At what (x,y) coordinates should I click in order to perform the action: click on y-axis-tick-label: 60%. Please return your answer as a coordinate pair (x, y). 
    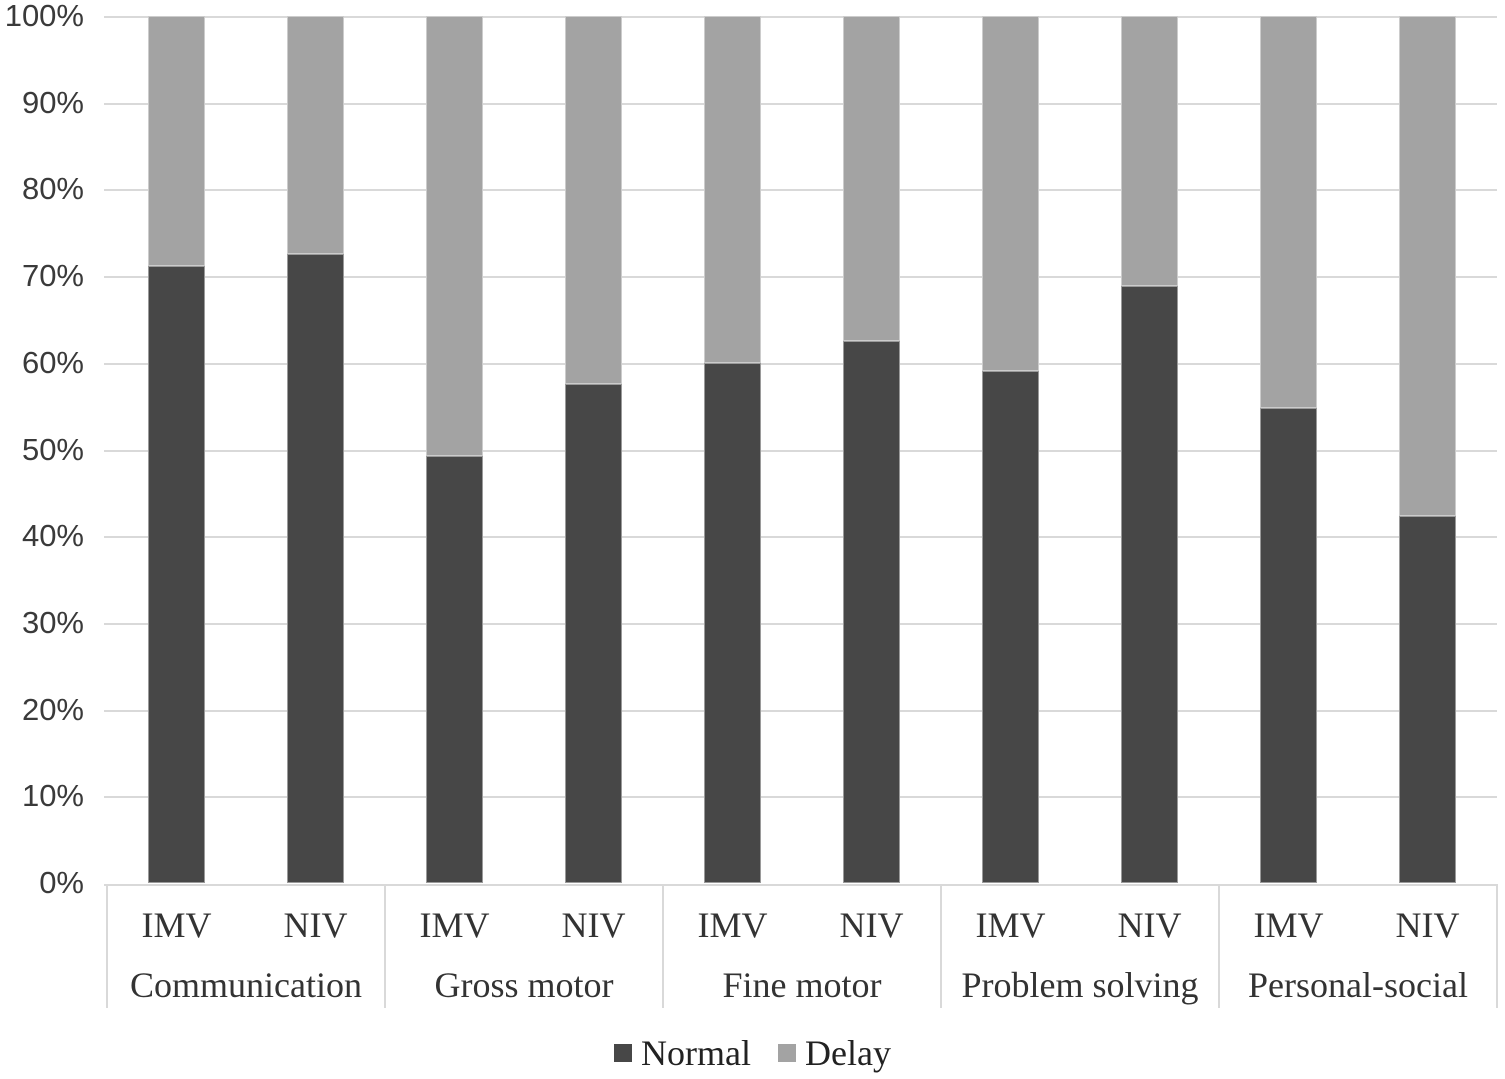
    Looking at the image, I should click on (52, 362).